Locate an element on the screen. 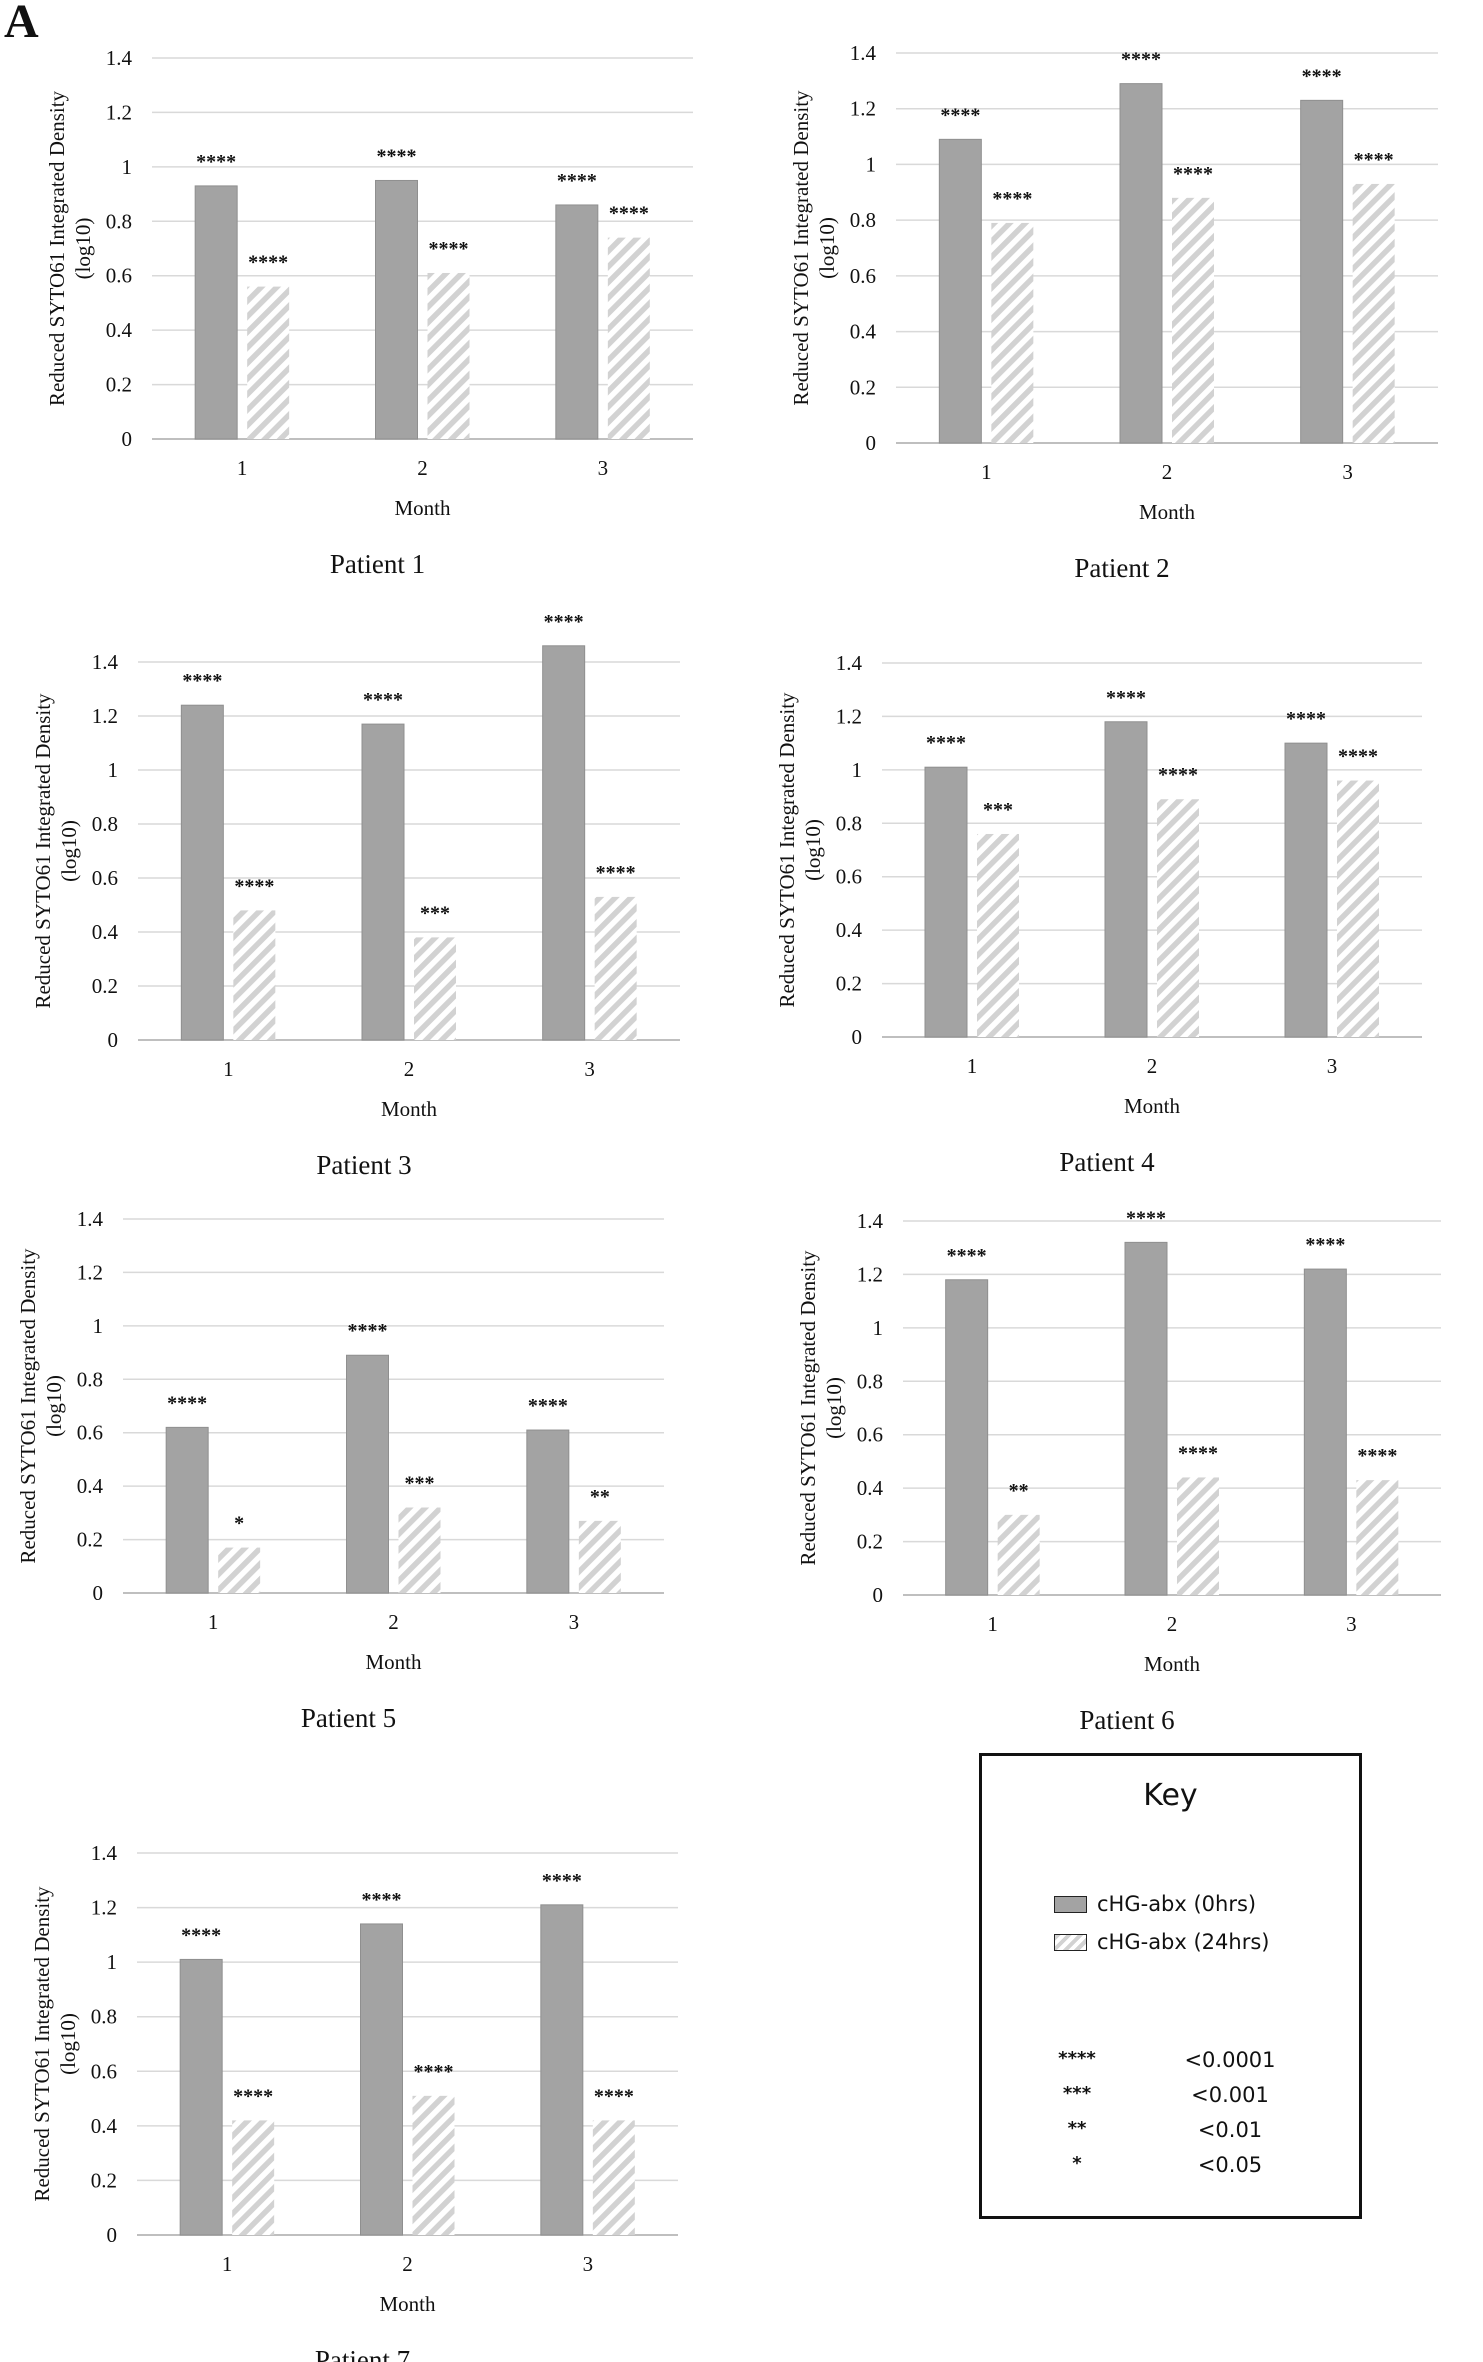  legend-swatch-hatched is located at coordinates (1070, 1942).